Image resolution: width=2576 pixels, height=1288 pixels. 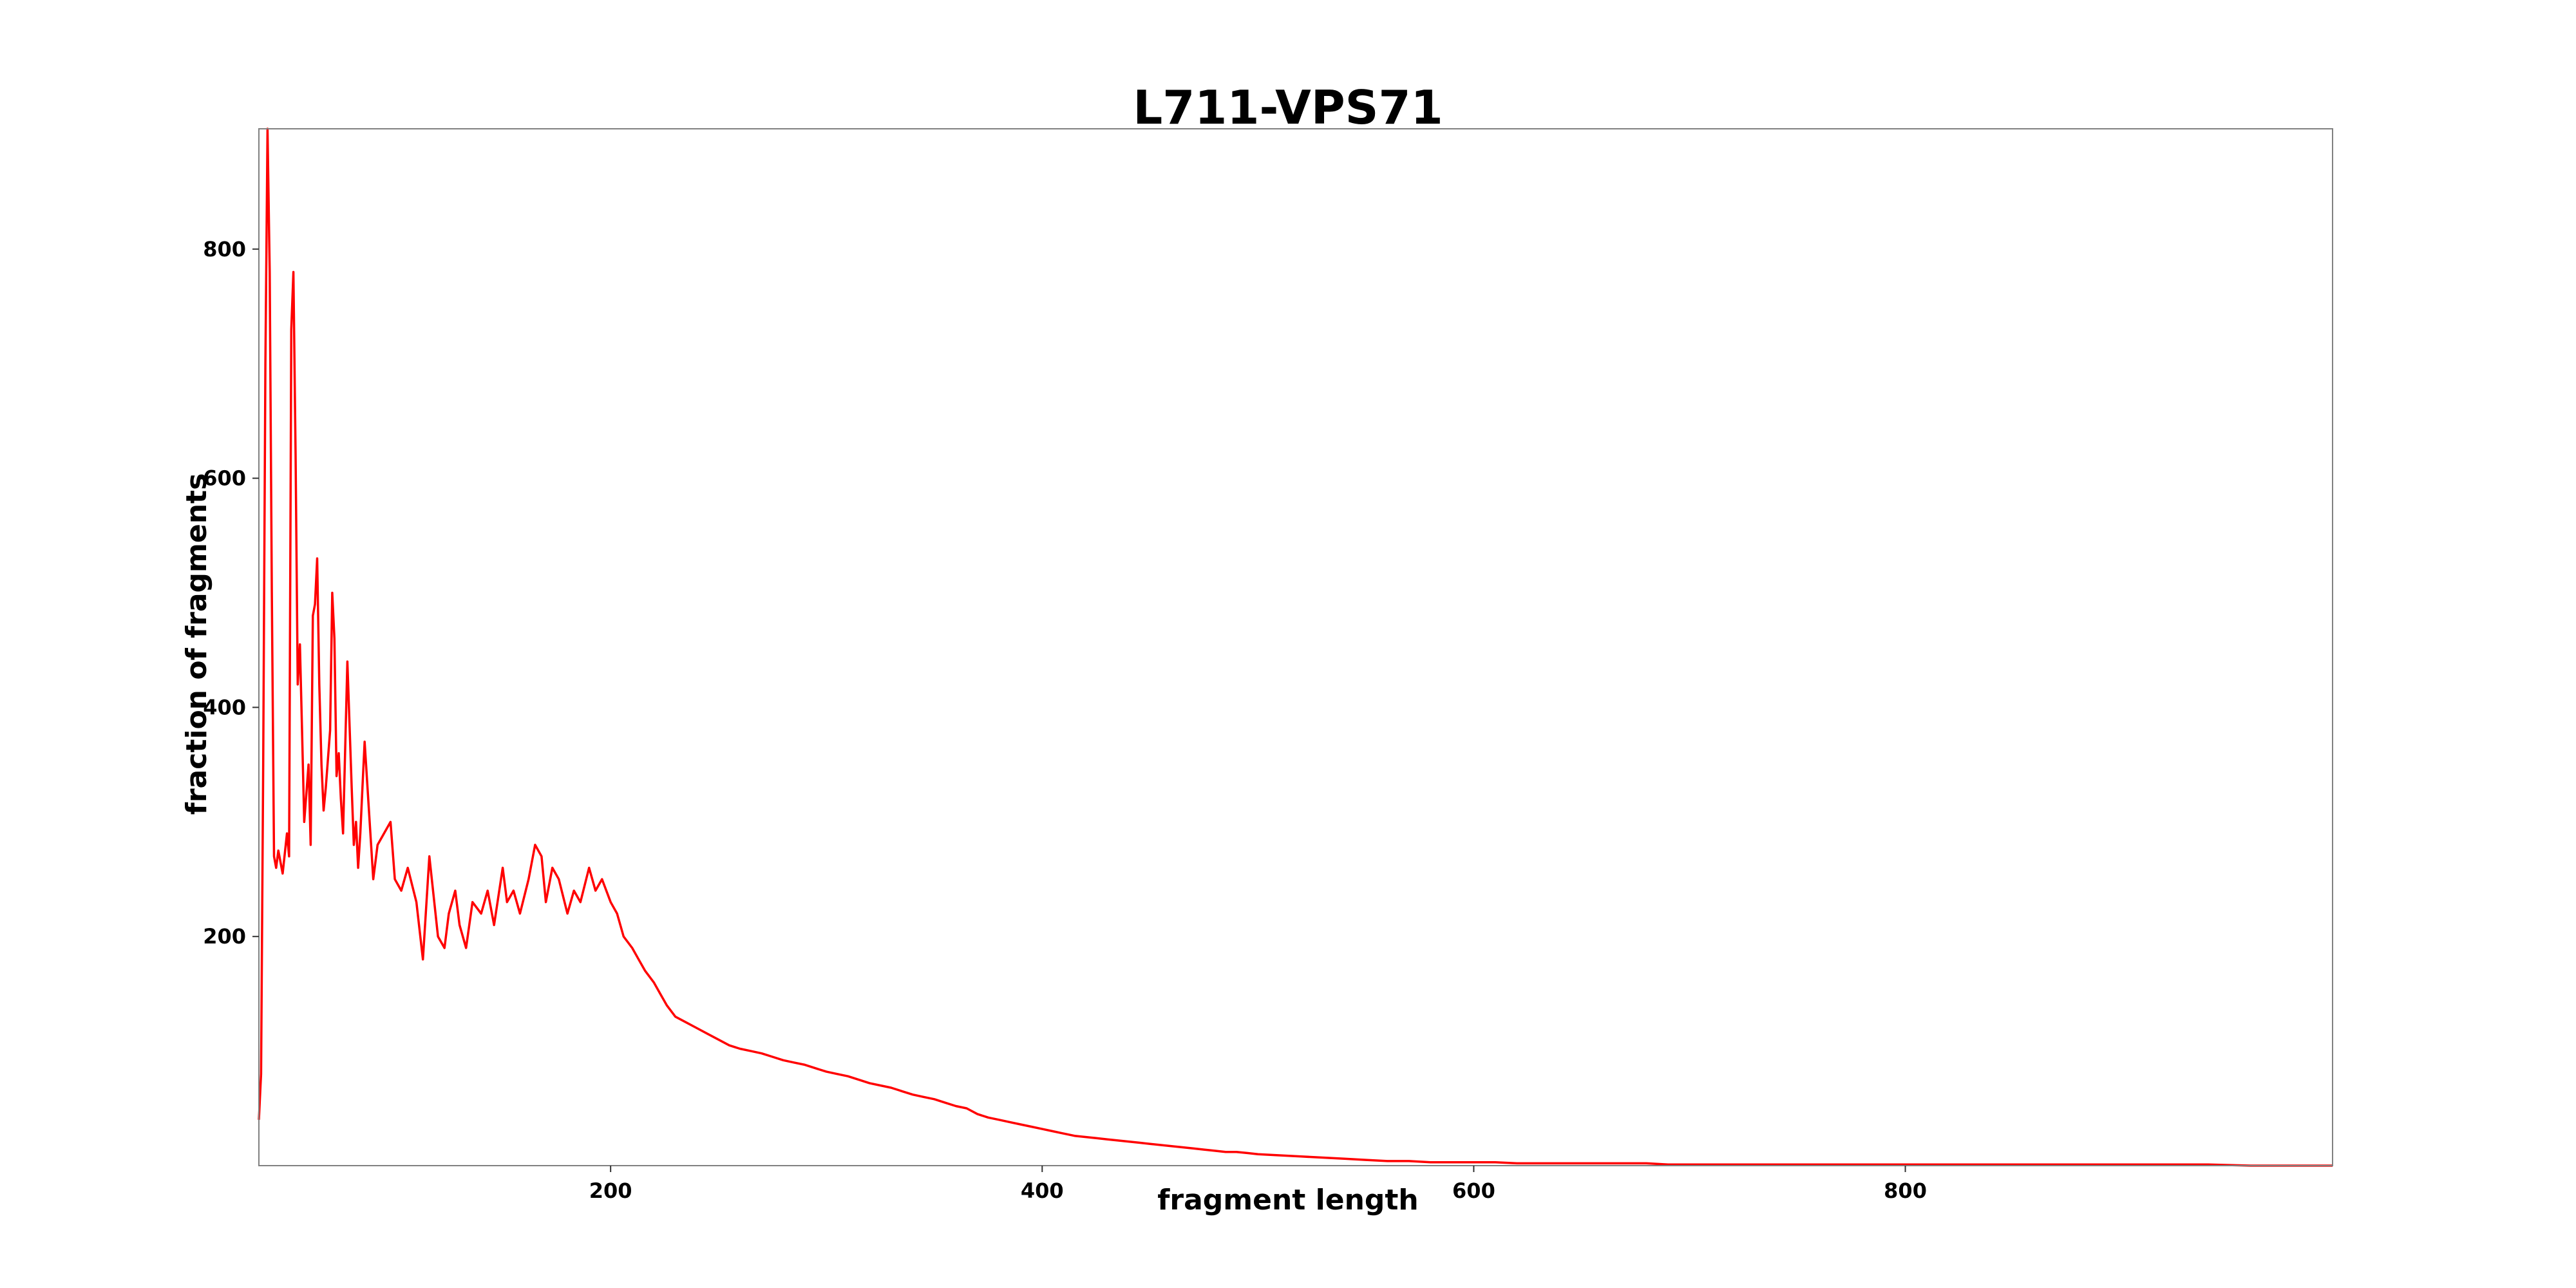 What do you see at coordinates (610, 1191) in the screenshot?
I see `x-tick-label: 200` at bounding box center [610, 1191].